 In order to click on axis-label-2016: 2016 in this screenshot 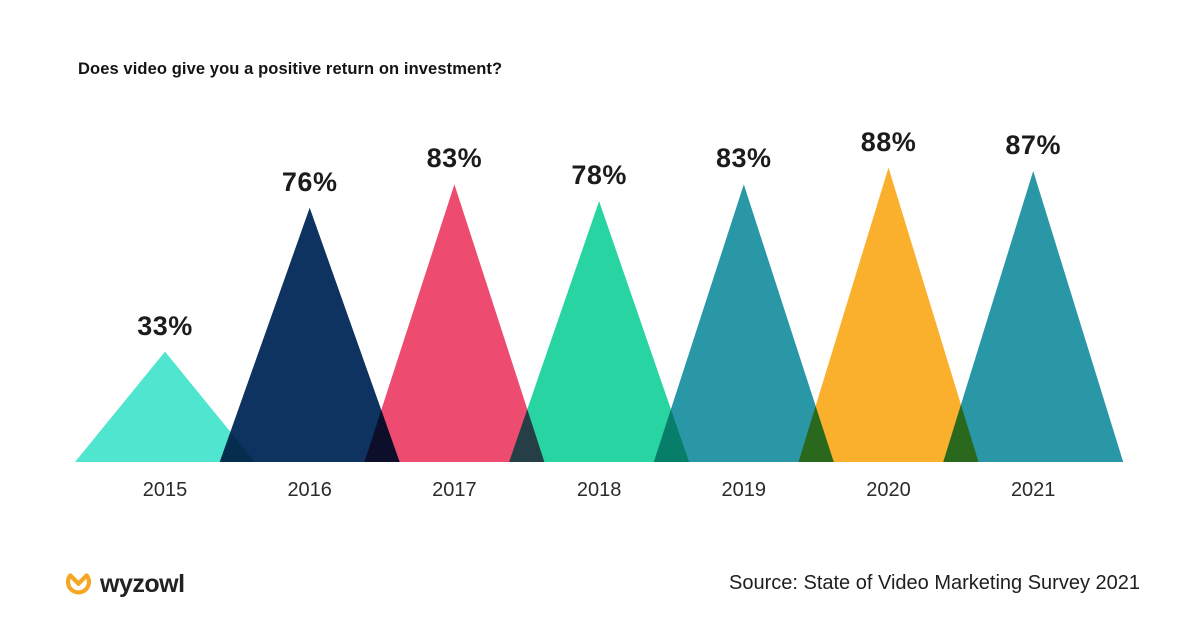, I will do `click(309, 490)`.